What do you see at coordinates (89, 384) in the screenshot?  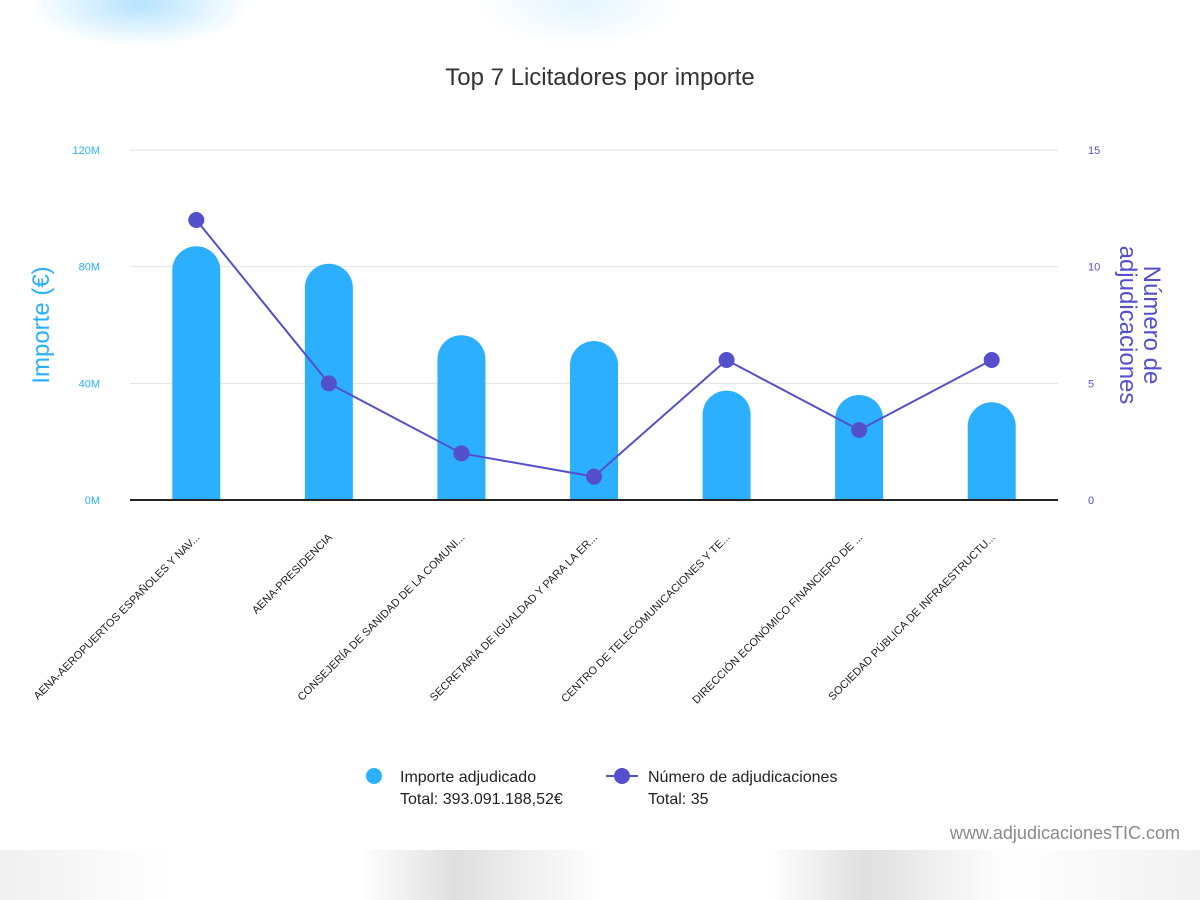 I see `y-left-tick-label: 40M` at bounding box center [89, 384].